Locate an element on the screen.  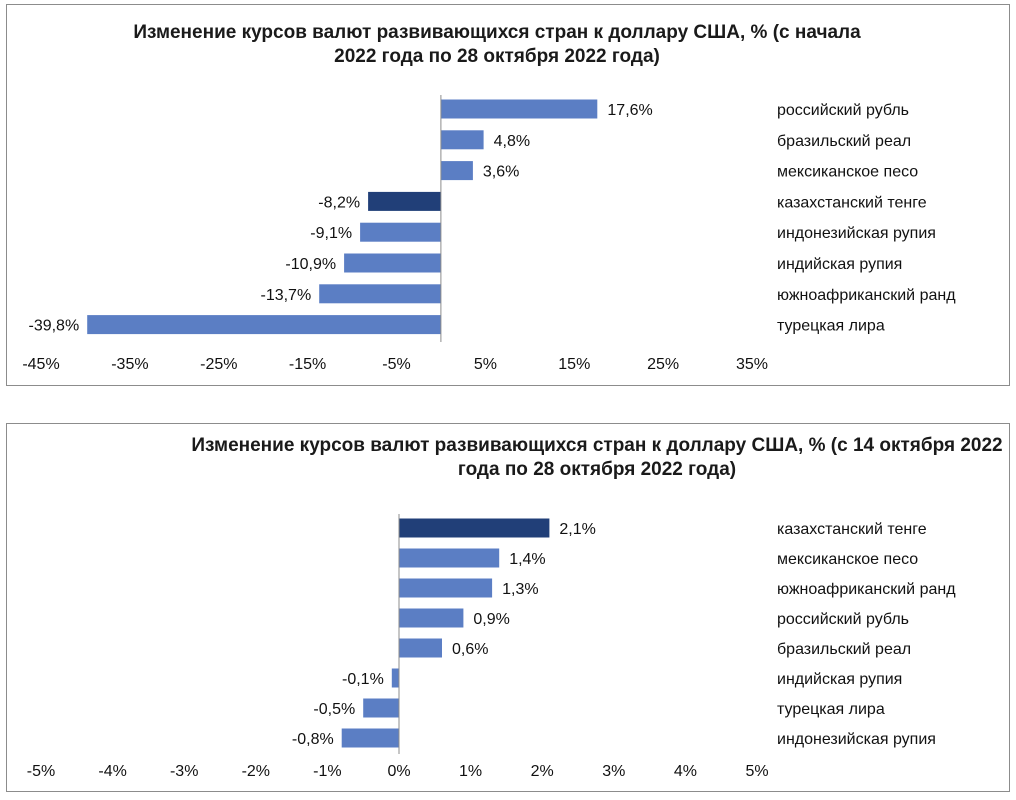
x-tick-label: -3% is located at coordinates (184, 771).